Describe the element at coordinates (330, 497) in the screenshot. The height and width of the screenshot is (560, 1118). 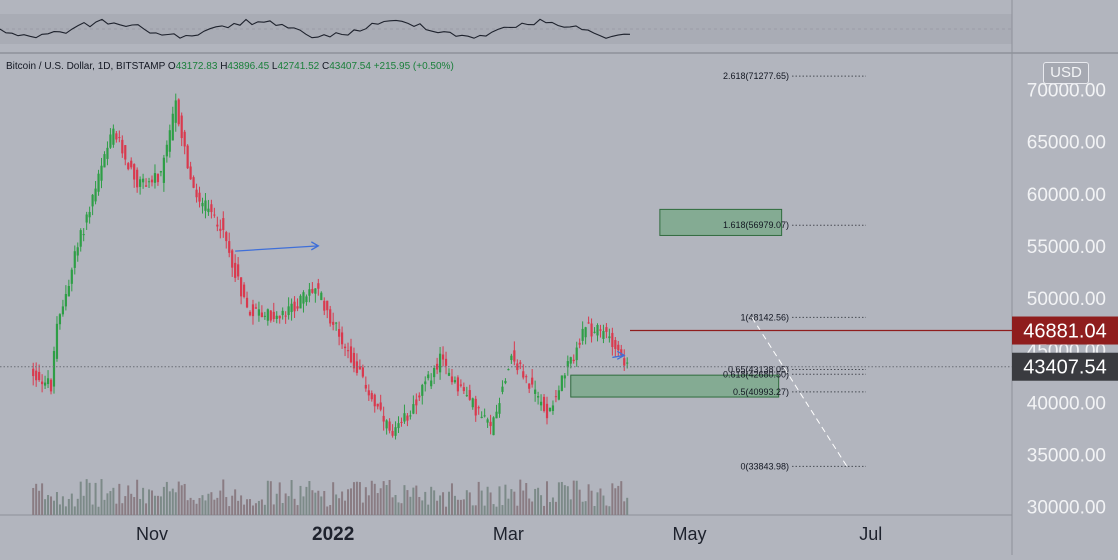
I see `volume-group` at that location.